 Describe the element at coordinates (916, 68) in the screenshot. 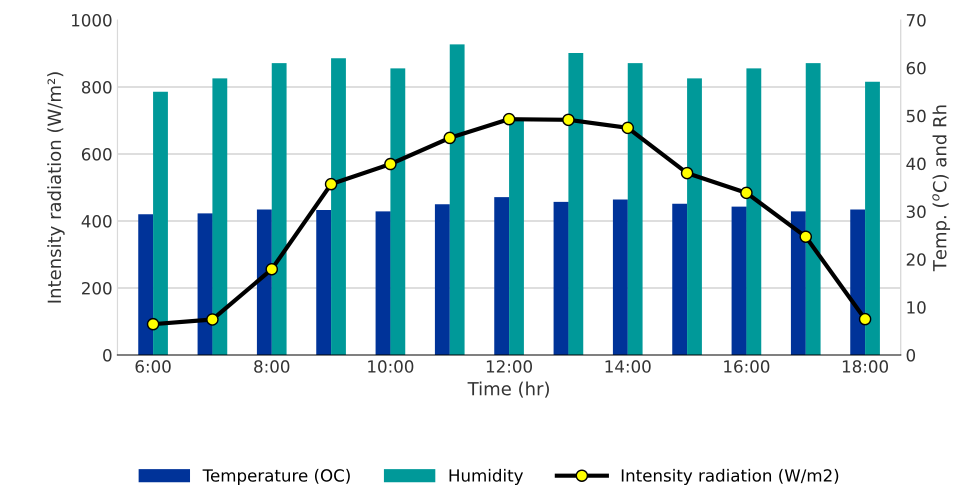

I see `y2-tick-label: 60` at that location.